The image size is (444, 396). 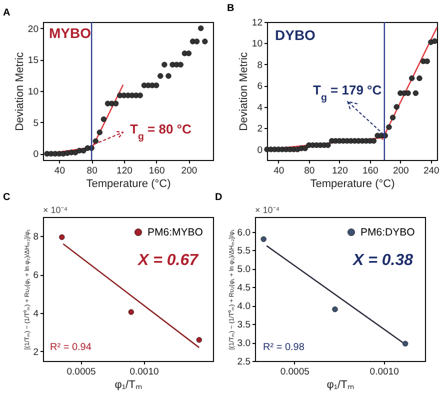 I want to click on y-tick-label: 5.0, so click(x=243, y=270).